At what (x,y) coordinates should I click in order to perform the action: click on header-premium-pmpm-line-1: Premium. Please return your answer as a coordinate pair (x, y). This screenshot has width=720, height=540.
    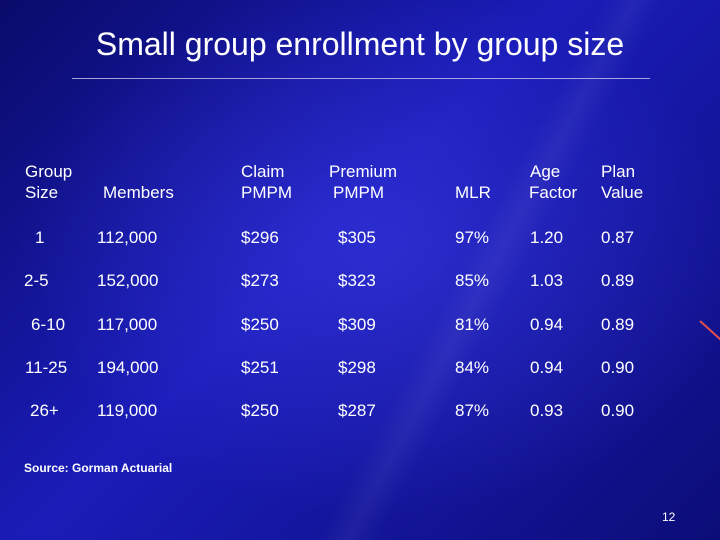
    Looking at the image, I should click on (363, 171).